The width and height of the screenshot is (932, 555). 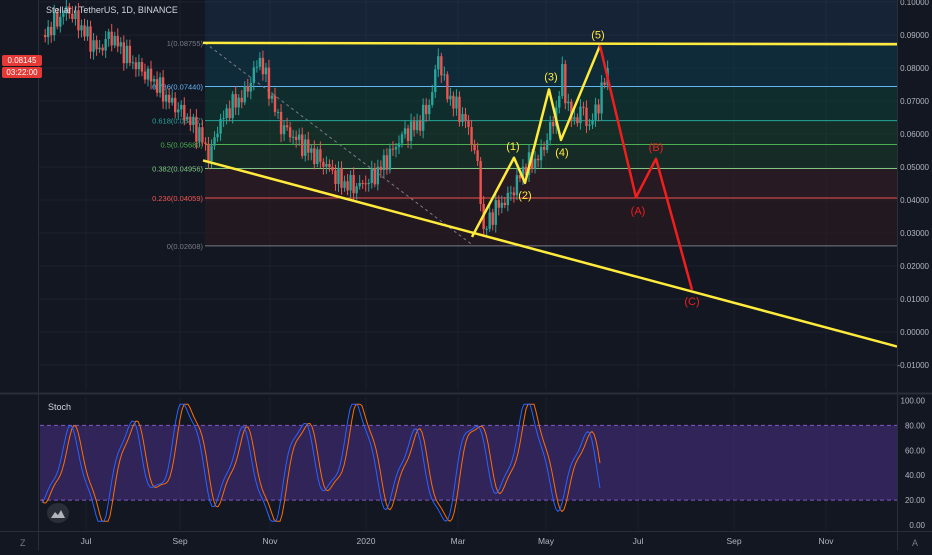 What do you see at coordinates (915, 425) in the screenshot?
I see `stoch-axis-tick: 80.00` at bounding box center [915, 425].